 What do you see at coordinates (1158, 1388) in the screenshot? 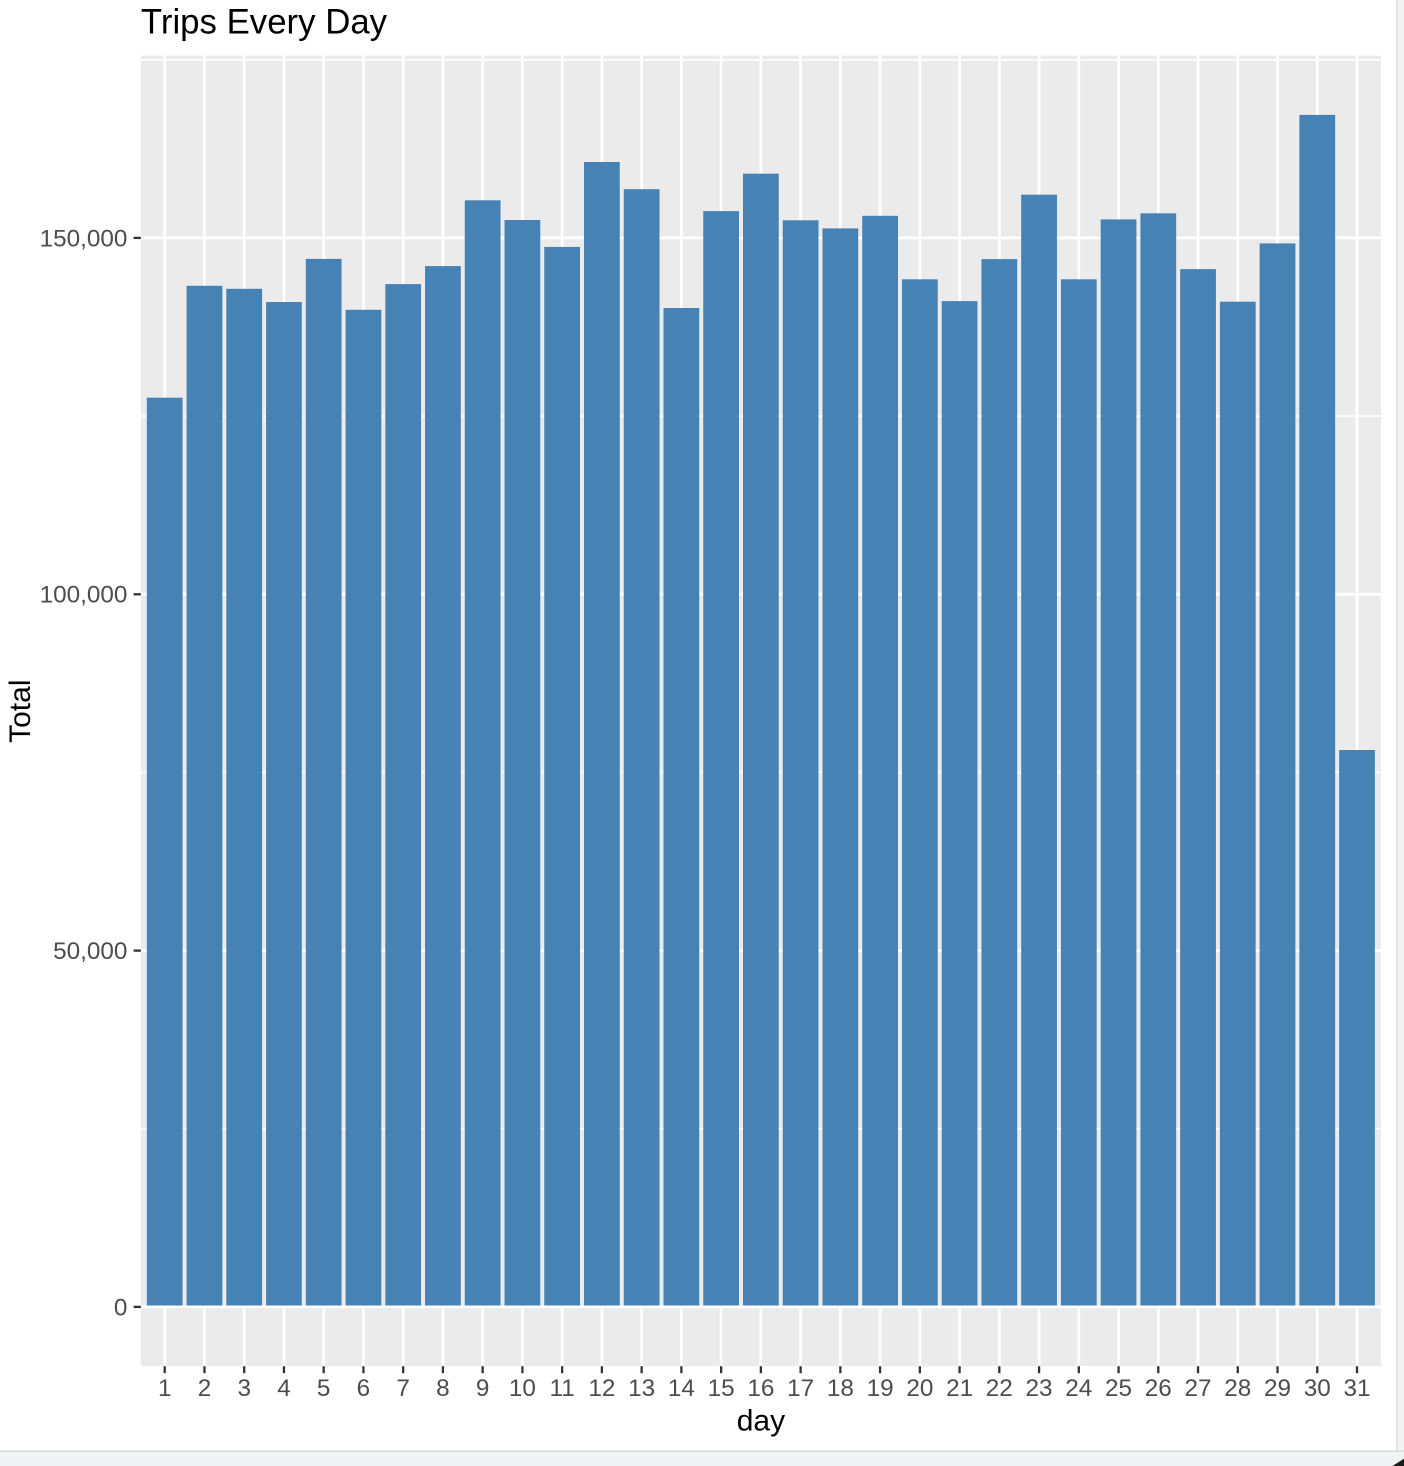
I see `svg-text: 26` at bounding box center [1158, 1388].